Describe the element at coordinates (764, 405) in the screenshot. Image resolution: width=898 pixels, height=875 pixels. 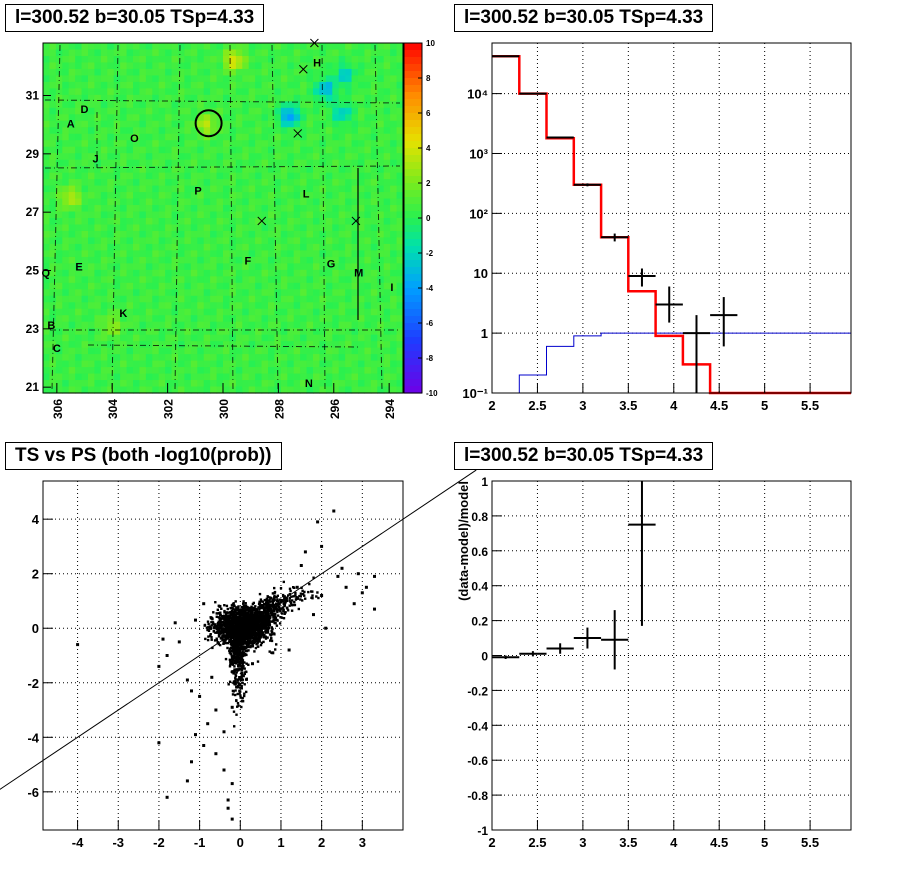
I see `x-tick-label: 5` at that location.